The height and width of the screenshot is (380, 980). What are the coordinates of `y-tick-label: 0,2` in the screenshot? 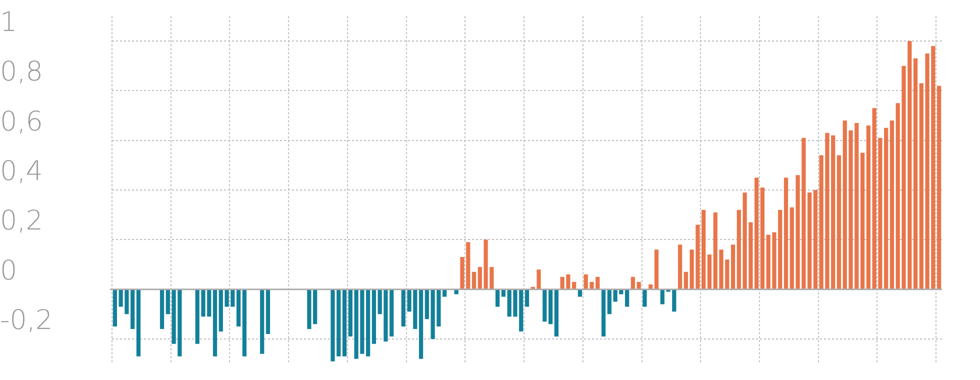 It's located at (21, 221).